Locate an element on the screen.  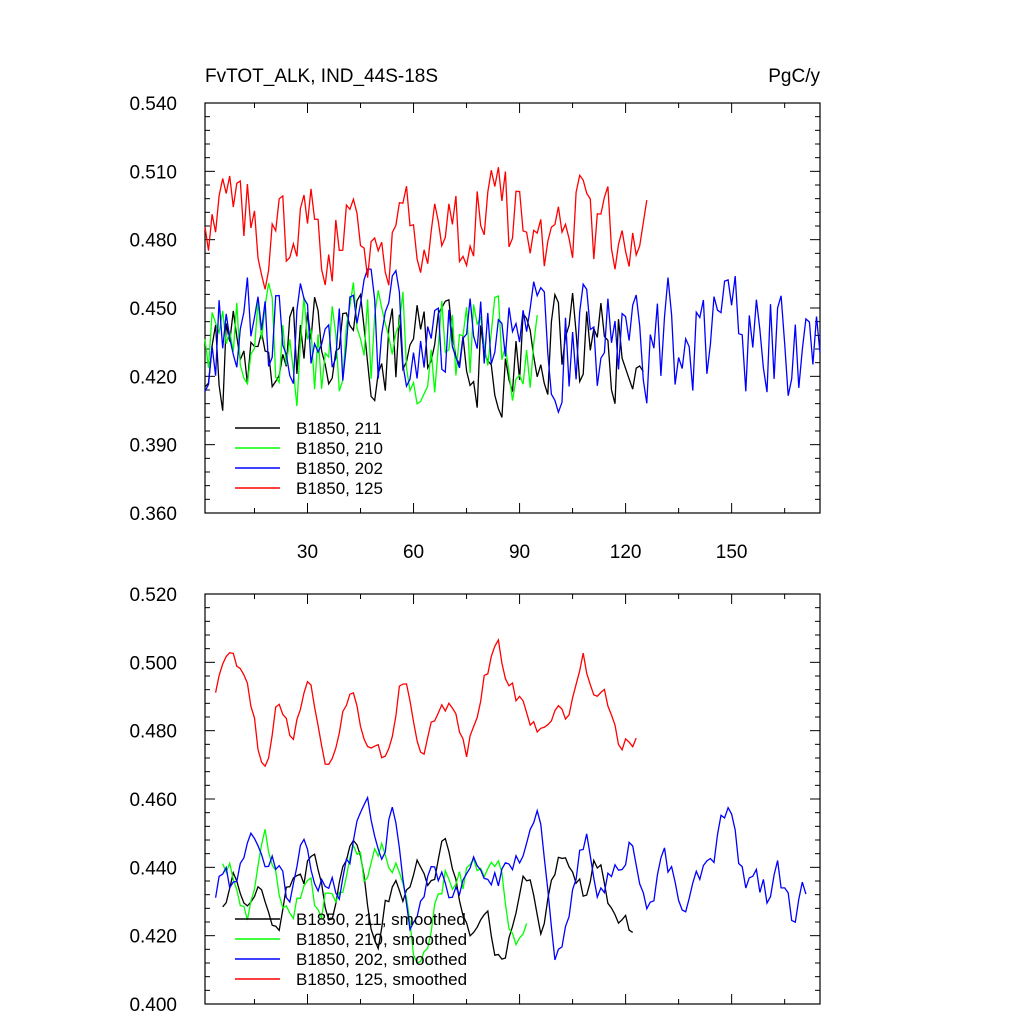
y-tick-label: 0.510 is located at coordinates (153, 172).